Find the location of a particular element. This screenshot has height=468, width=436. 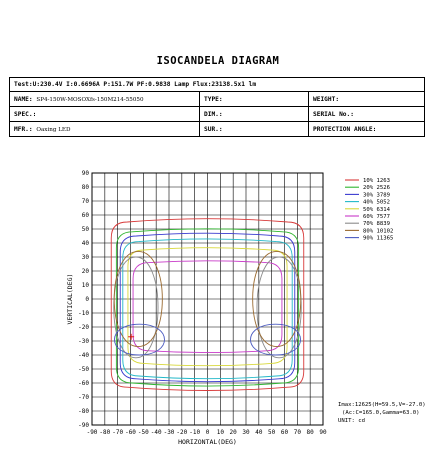

x-tick-label: 10 is located at coordinates (221, 432).